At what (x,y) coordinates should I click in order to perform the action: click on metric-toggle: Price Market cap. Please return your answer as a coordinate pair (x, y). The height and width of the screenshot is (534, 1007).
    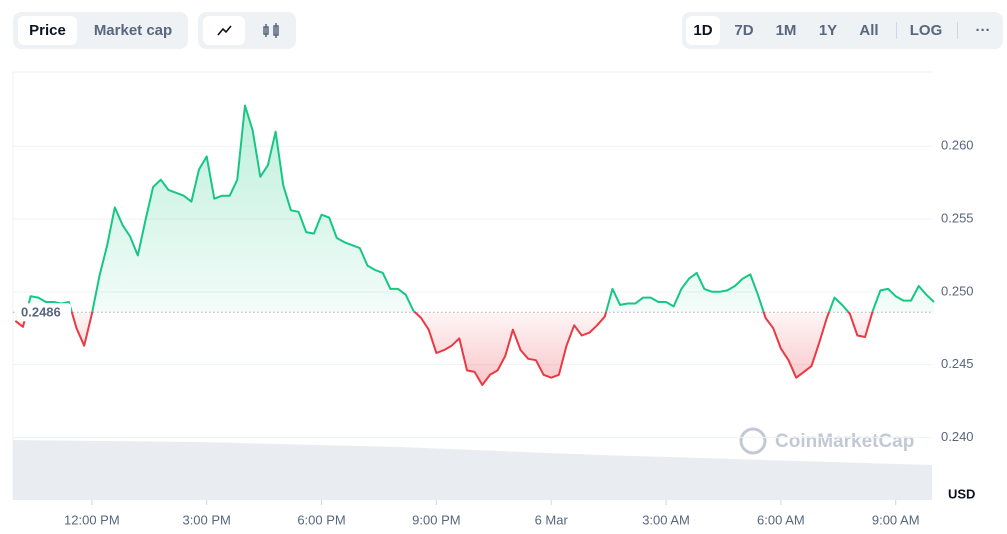
    Looking at the image, I should click on (100, 30).